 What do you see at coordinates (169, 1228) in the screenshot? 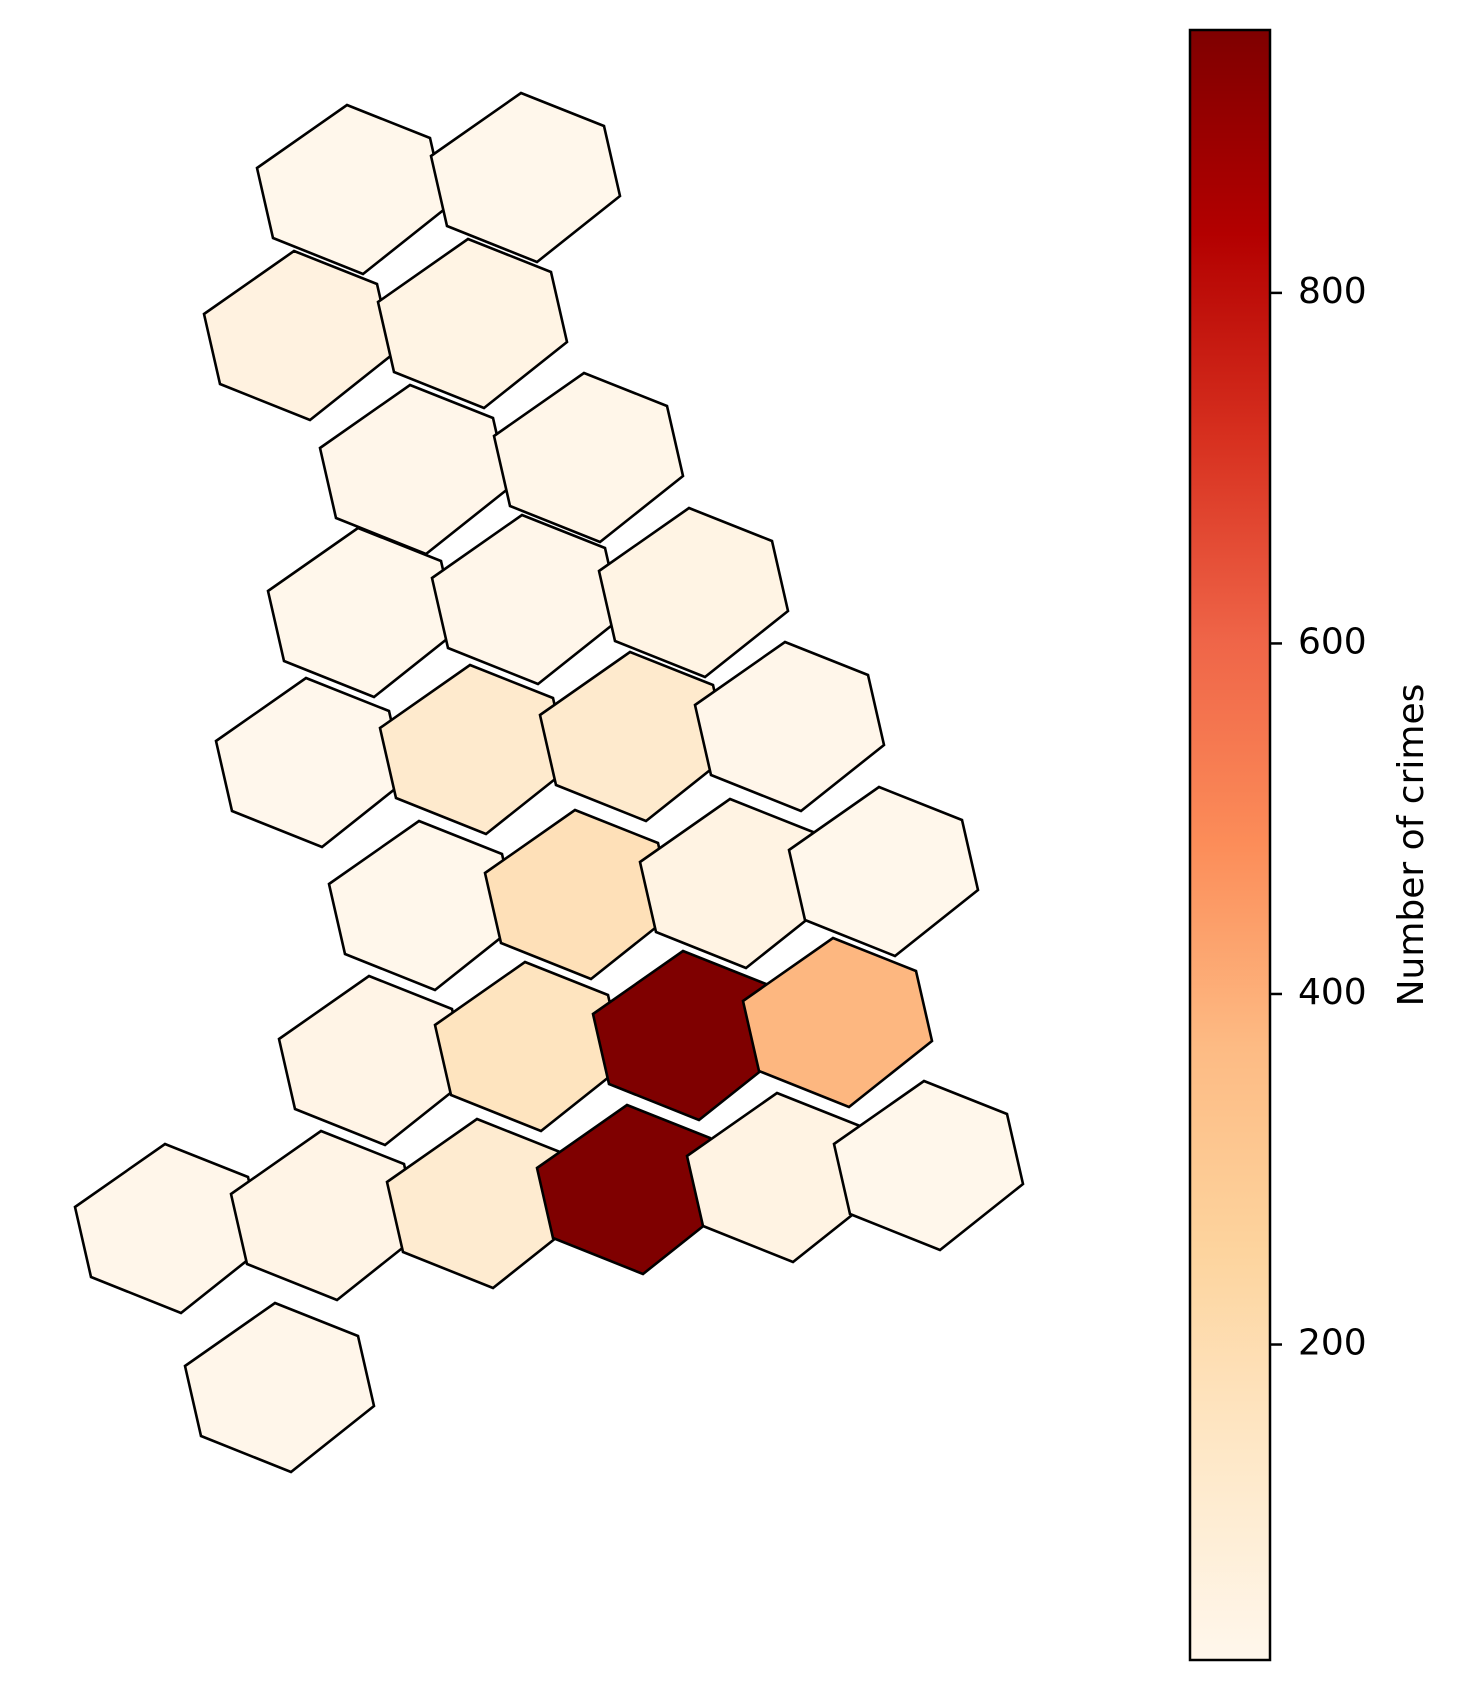
I see `hex-cell-r7-c0` at bounding box center [169, 1228].